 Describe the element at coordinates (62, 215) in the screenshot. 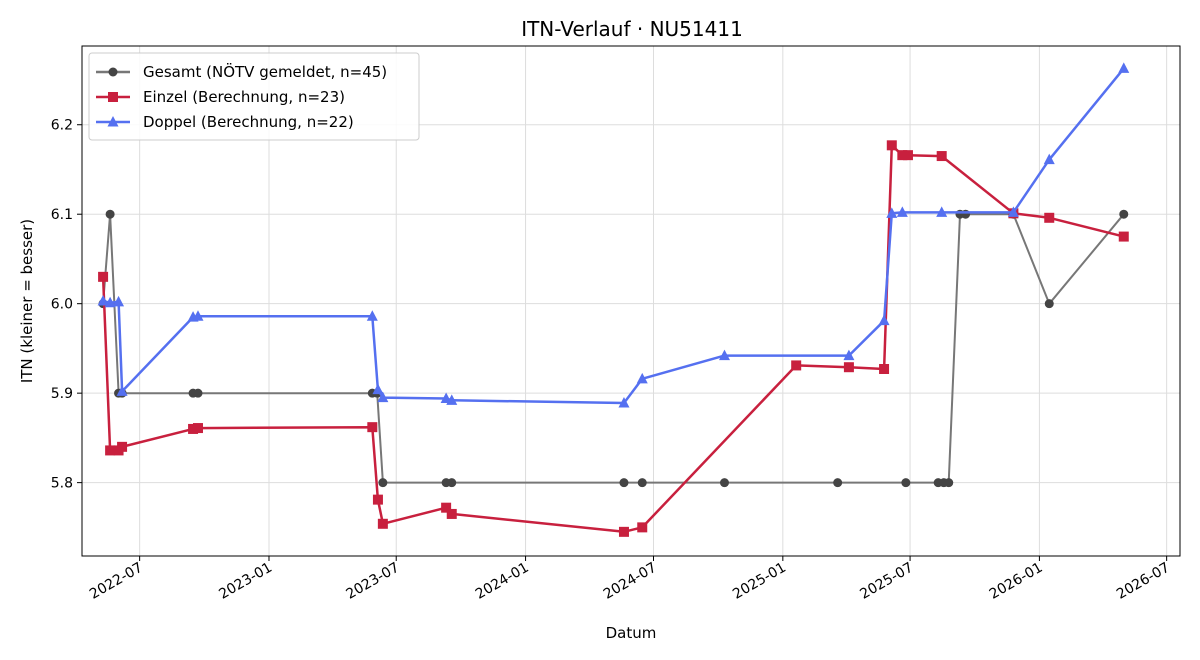

I see `y-tick-label: 6.1` at that location.